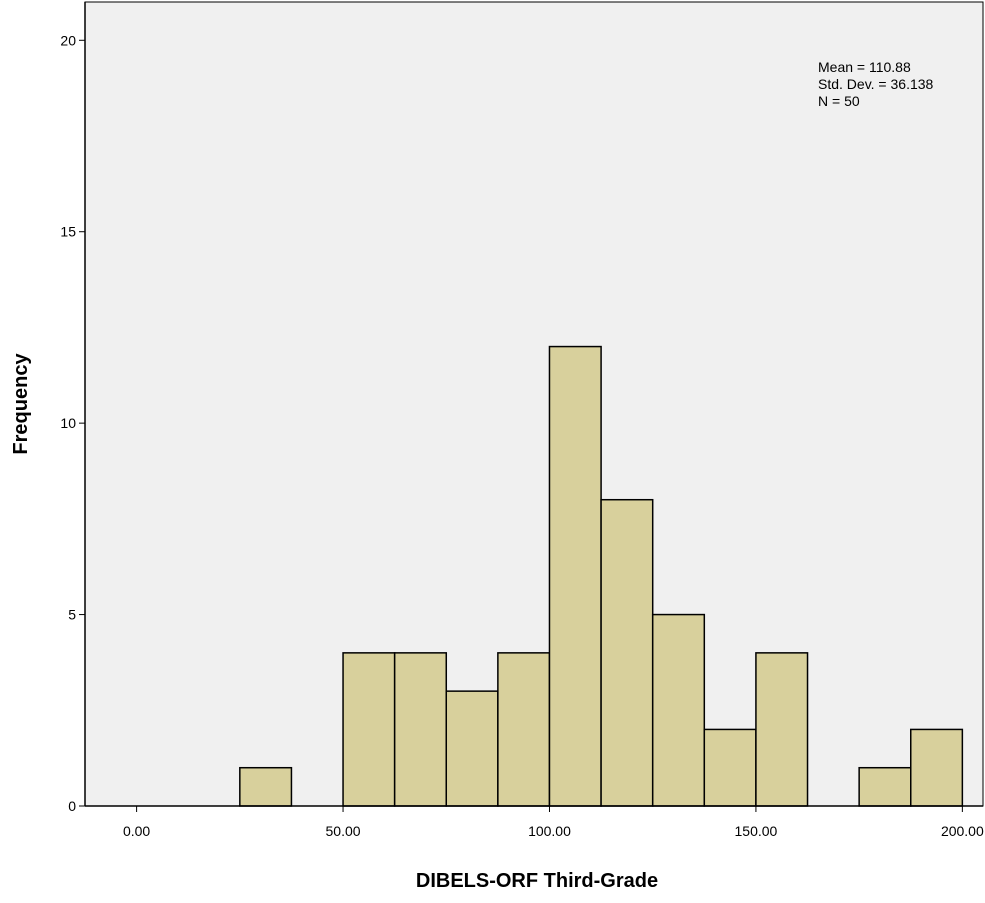 This screenshot has height=903, width=985. I want to click on x-tick-label: 100.00, so click(549, 831).